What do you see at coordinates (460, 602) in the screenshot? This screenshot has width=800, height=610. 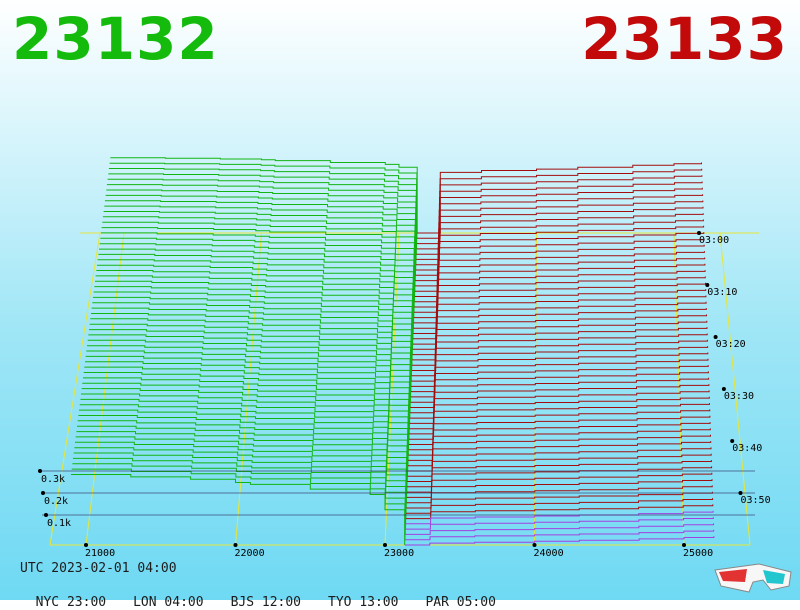 I see `zone-par: PAR 05:00` at bounding box center [460, 602].